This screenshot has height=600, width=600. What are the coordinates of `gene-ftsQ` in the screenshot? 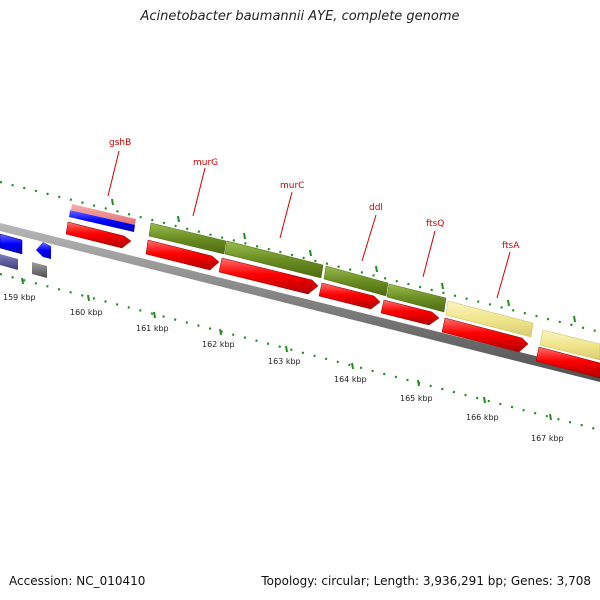 It's located at (416, 298).